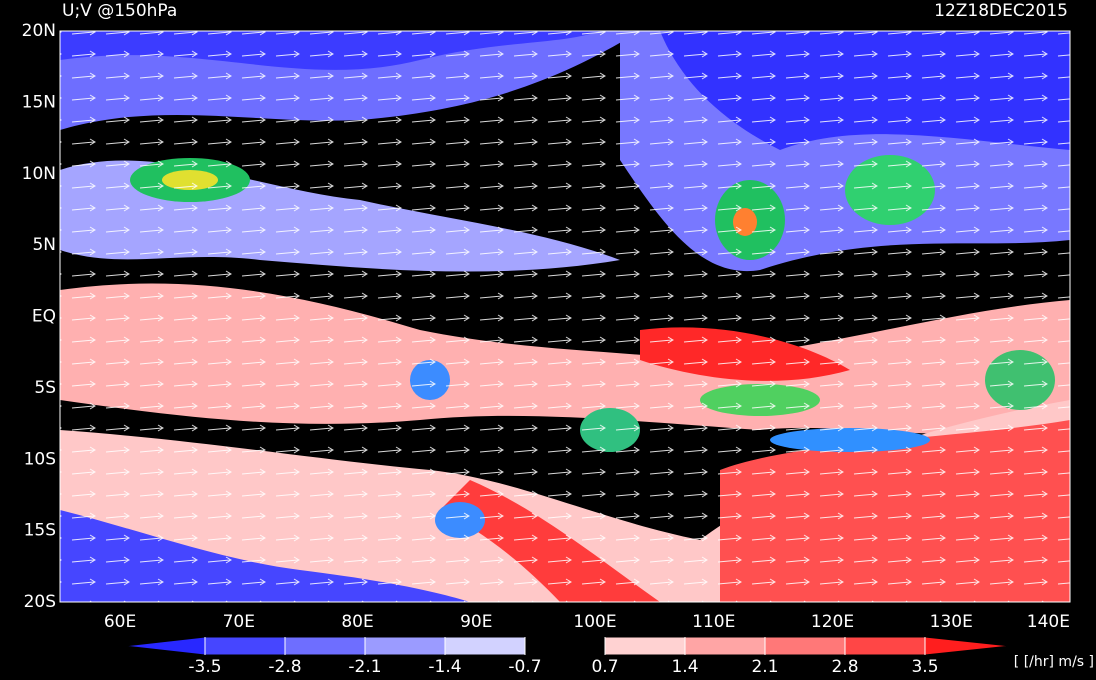 This screenshot has width=1096, height=680. Describe the element at coordinates (713, 622) in the screenshot. I see `lon-label: 110E` at that location.